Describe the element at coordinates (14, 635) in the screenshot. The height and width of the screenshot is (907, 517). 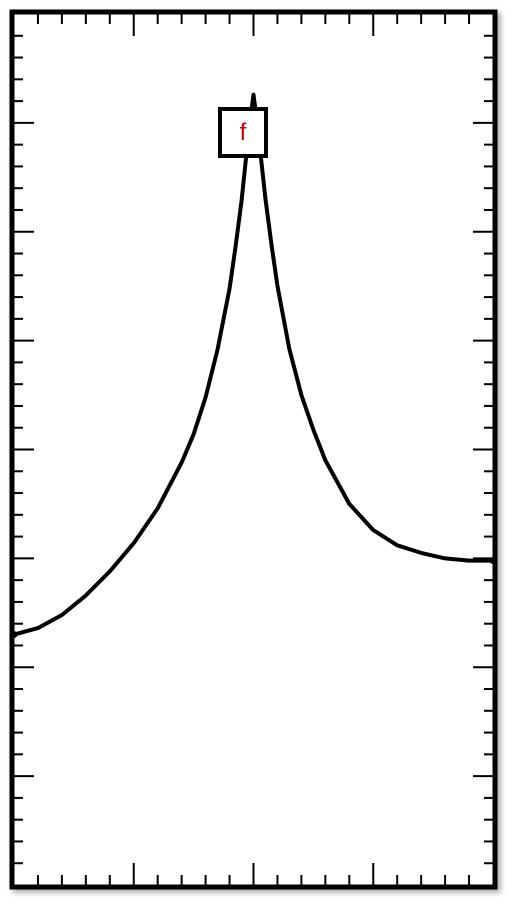
I see `series-start-point` at that location.